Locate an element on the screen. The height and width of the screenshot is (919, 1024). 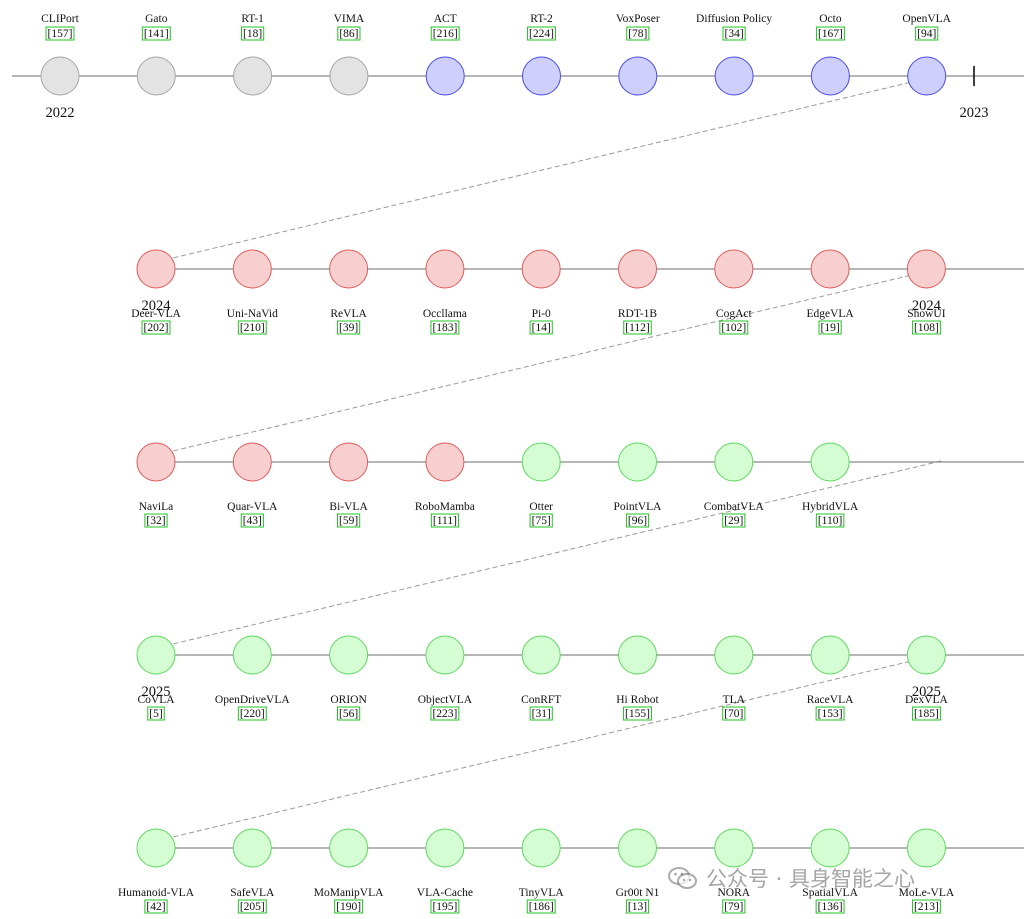
model-citation: [42] is located at coordinates (155, 907).